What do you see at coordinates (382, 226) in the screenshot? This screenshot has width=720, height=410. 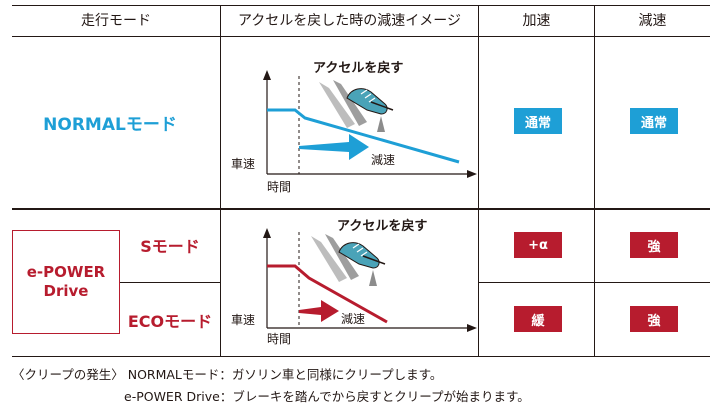 I see `epower-release-label: アクセルを戻す` at bounding box center [382, 226].